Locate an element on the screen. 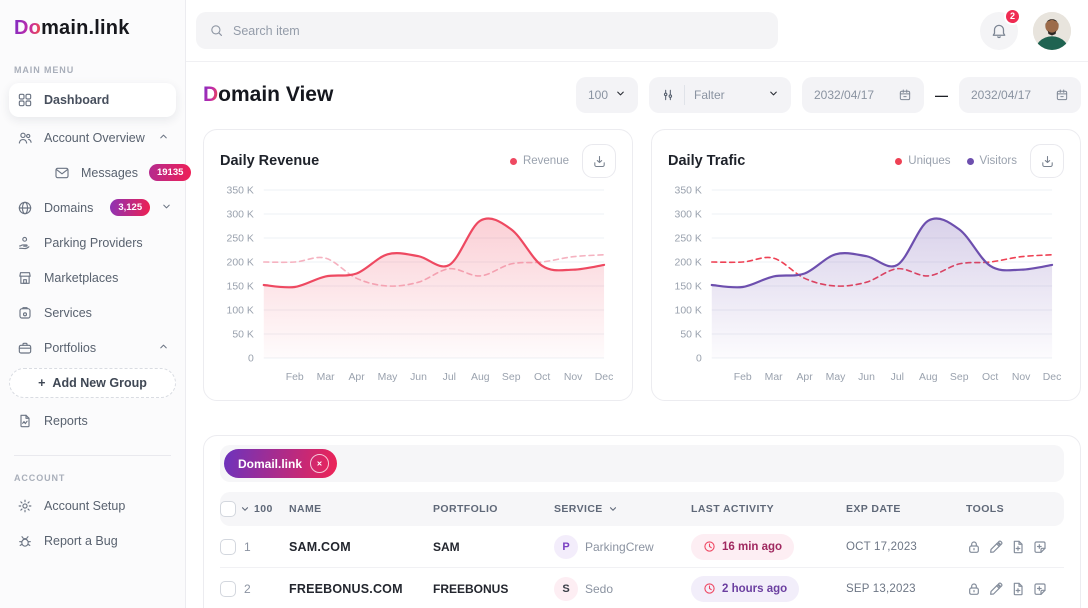 The height and width of the screenshot is (608, 1088). sidebar-item-label: Services is located at coordinates (68, 312).